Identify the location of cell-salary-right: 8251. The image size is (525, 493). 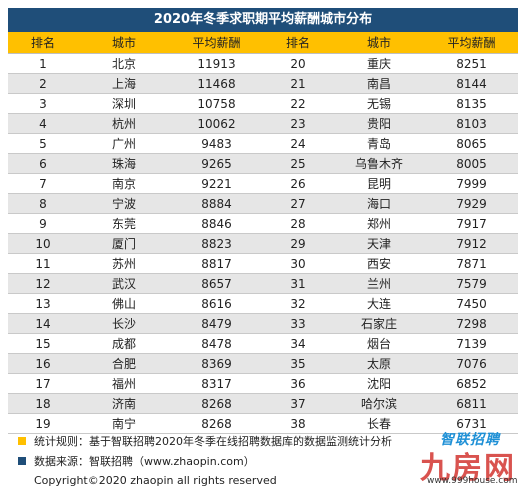
(471, 63).